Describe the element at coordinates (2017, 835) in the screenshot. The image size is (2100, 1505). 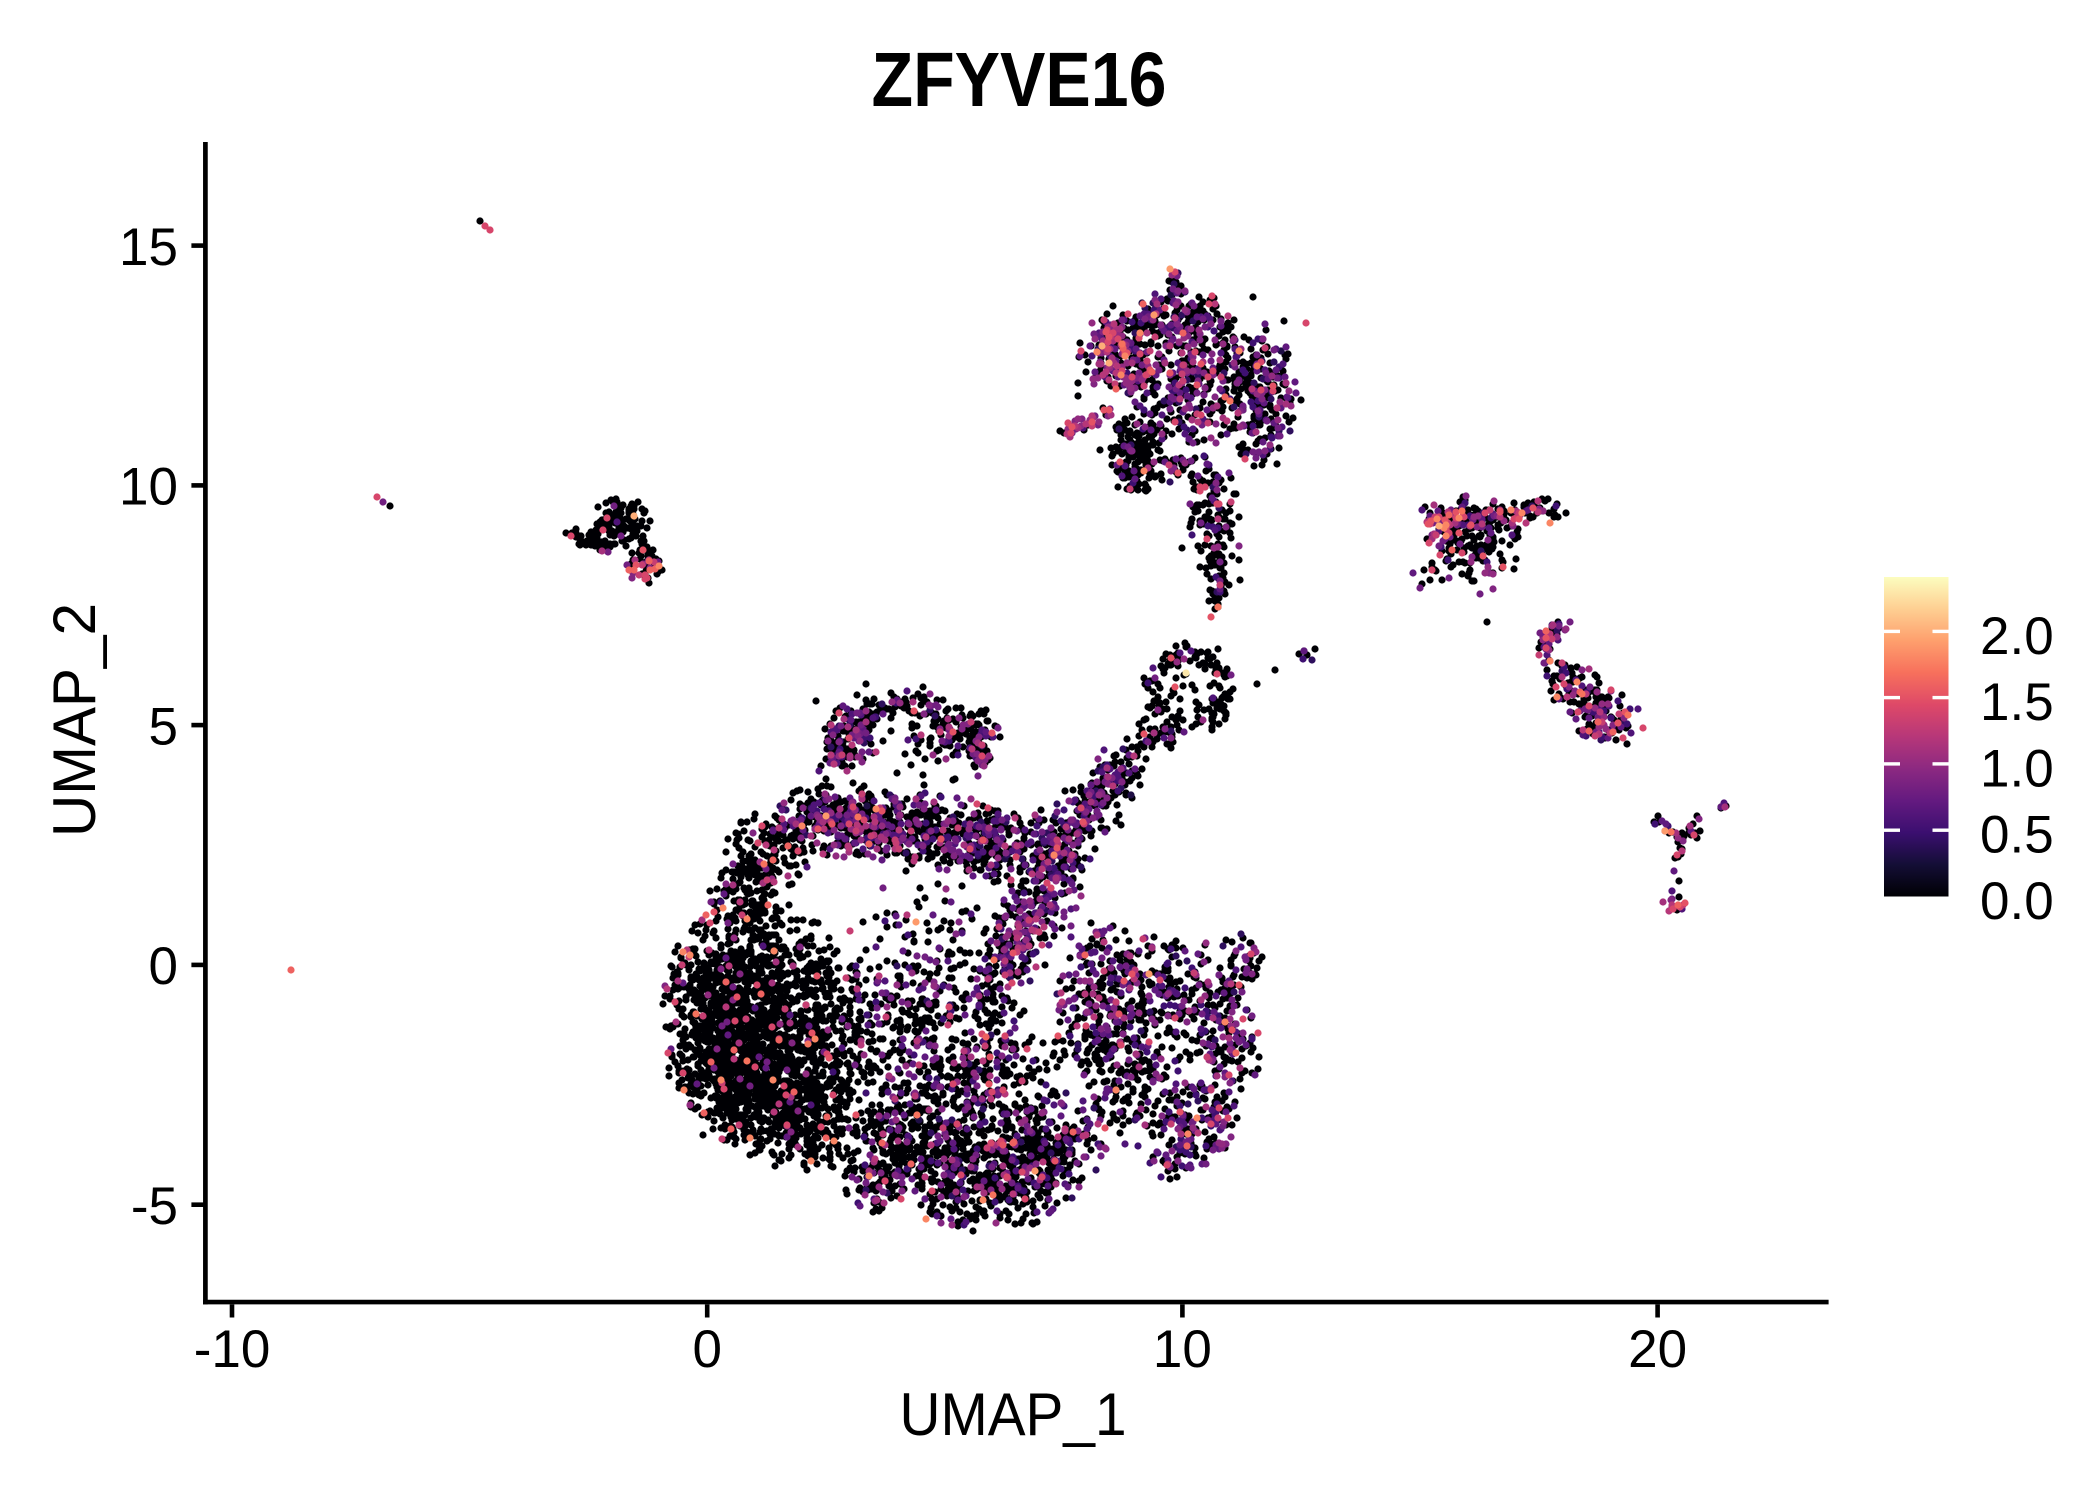
I see `svg-text: 0.5` at that location.